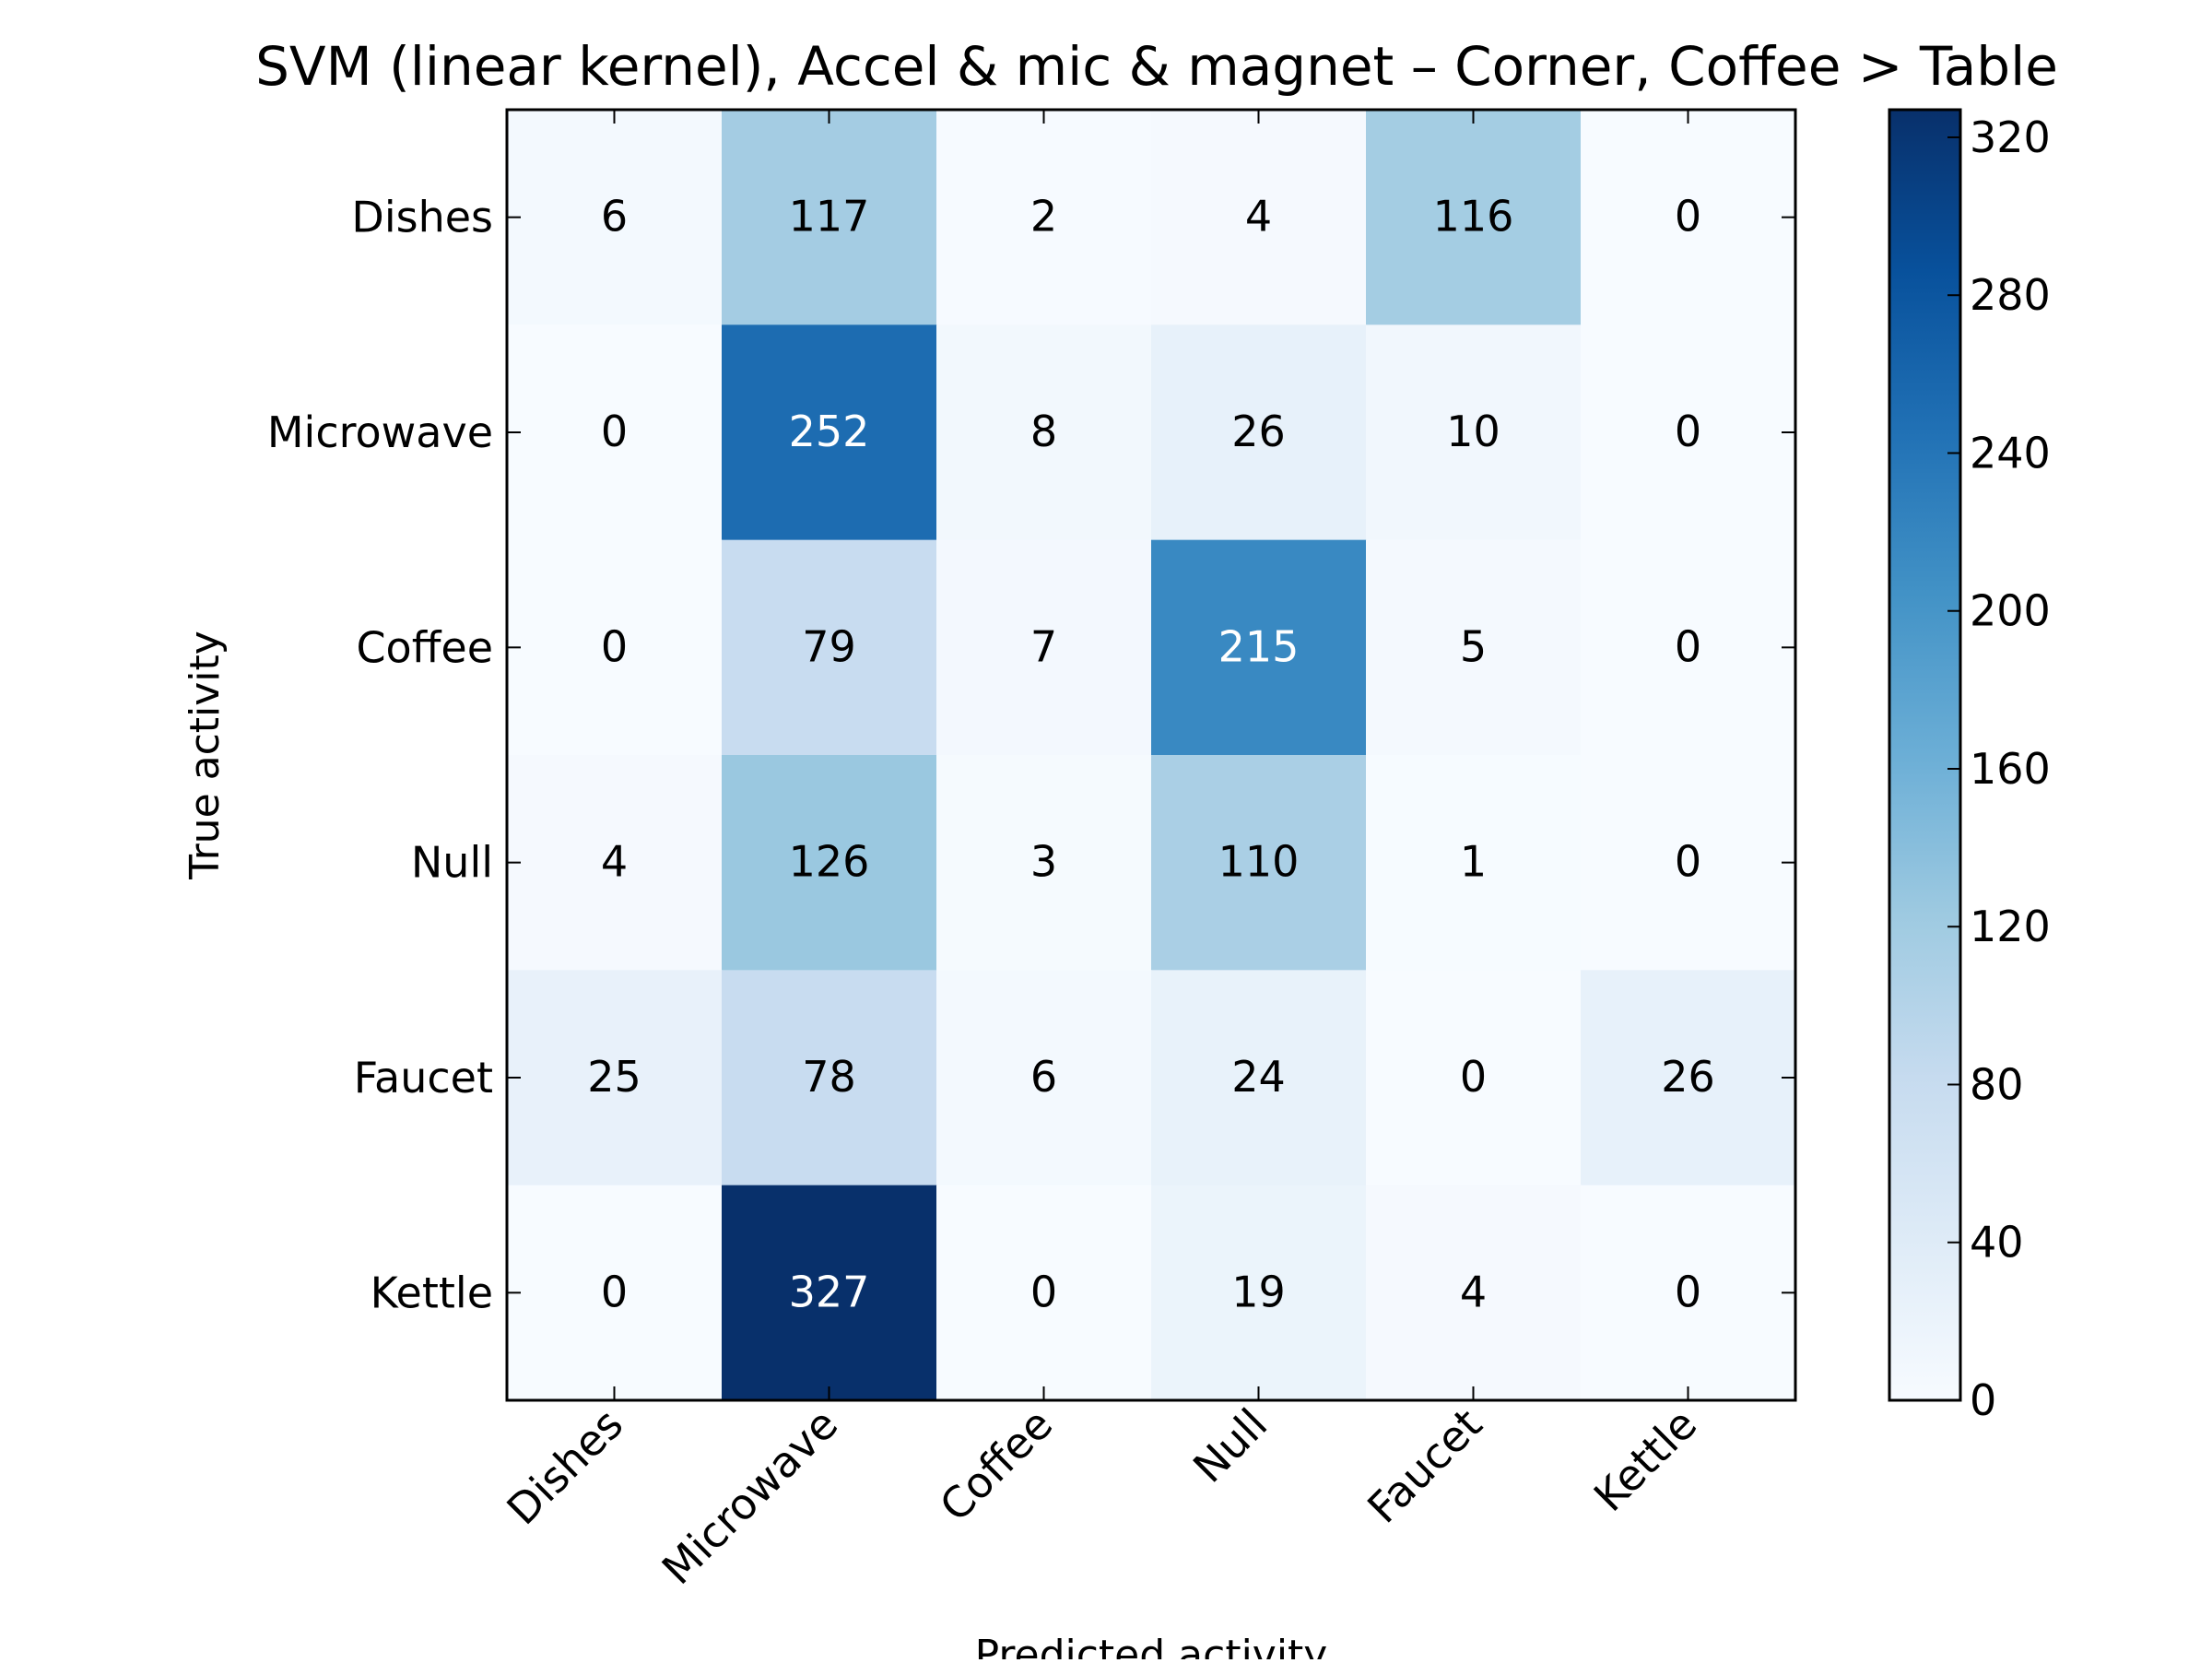  I want to click on cell-value-label: 110, so click(1259, 862).